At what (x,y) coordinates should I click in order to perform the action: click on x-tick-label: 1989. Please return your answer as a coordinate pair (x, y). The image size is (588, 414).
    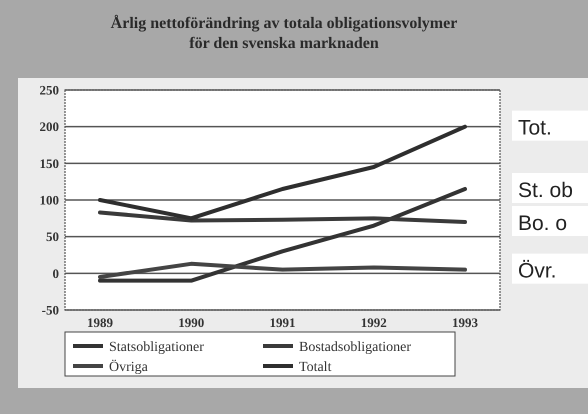
    Looking at the image, I should click on (100, 322).